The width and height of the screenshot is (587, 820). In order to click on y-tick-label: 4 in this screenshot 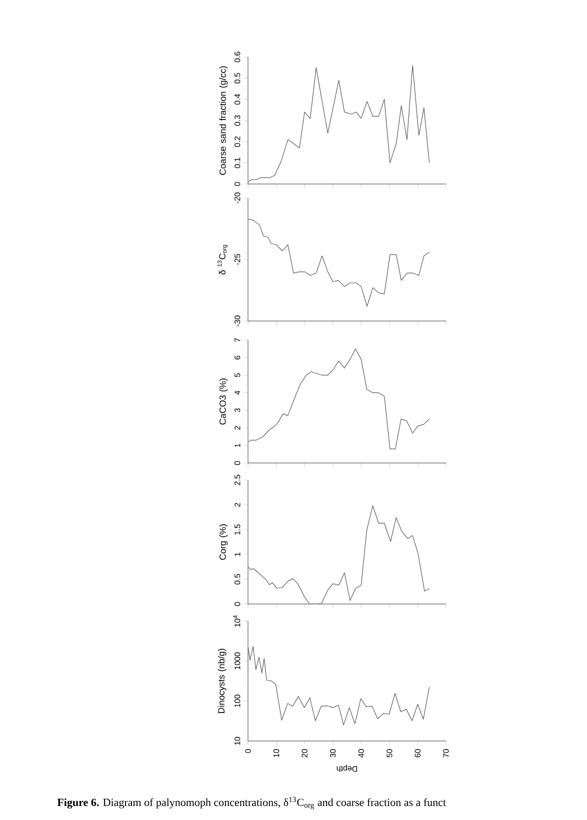, I will do `click(237, 392)`.